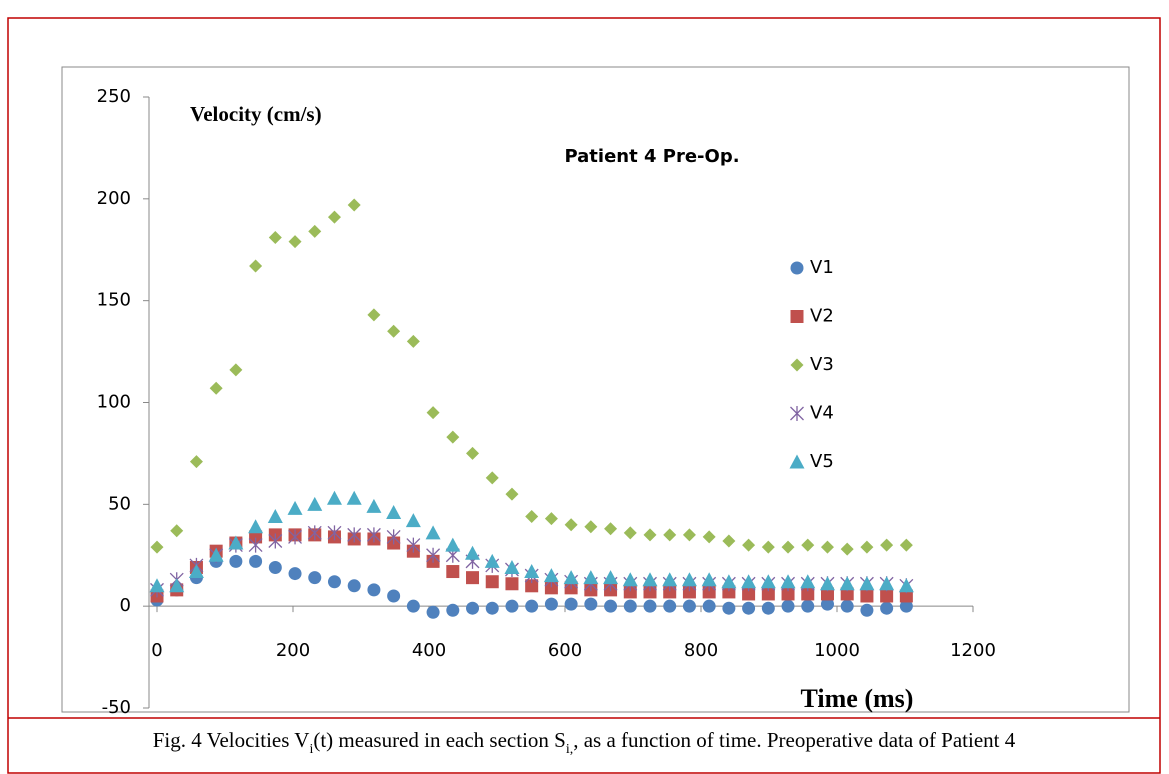  What do you see at coordinates (822, 267) in the screenshot?
I see `legend-label: V1` at bounding box center [822, 267].